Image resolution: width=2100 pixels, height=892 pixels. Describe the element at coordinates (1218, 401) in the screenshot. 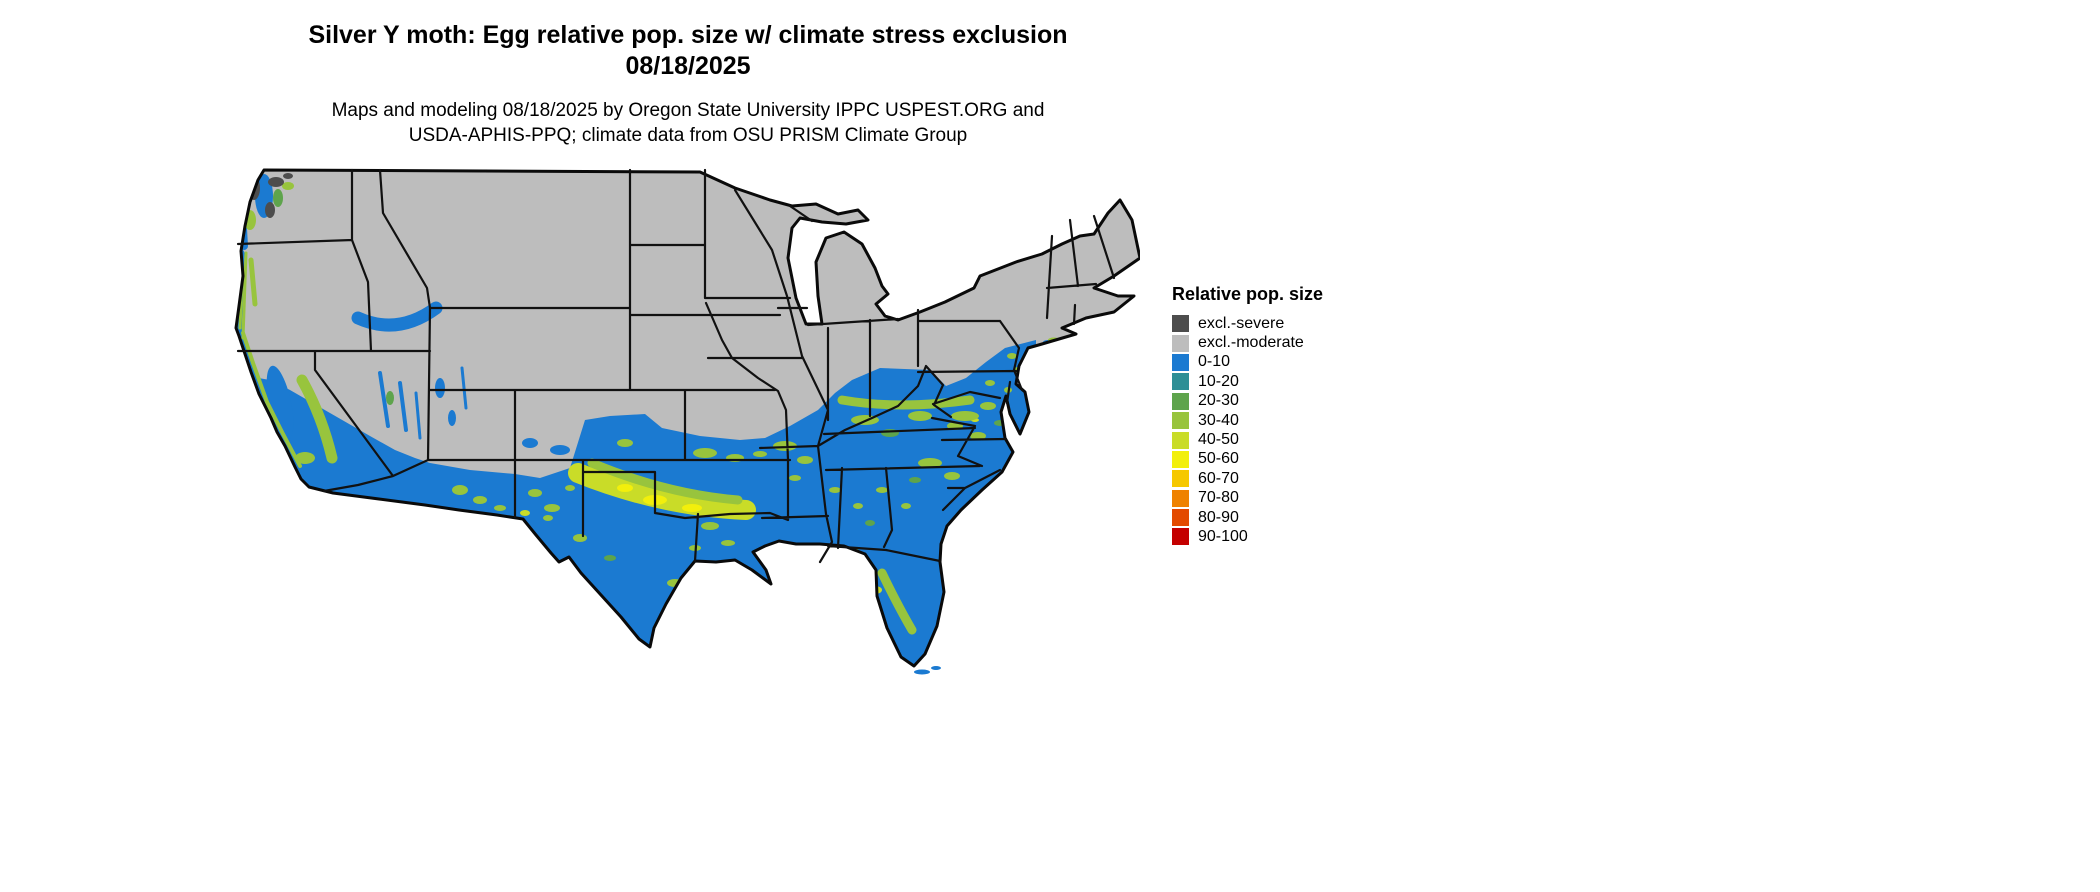

I see `legend-label: 20-30` at that location.